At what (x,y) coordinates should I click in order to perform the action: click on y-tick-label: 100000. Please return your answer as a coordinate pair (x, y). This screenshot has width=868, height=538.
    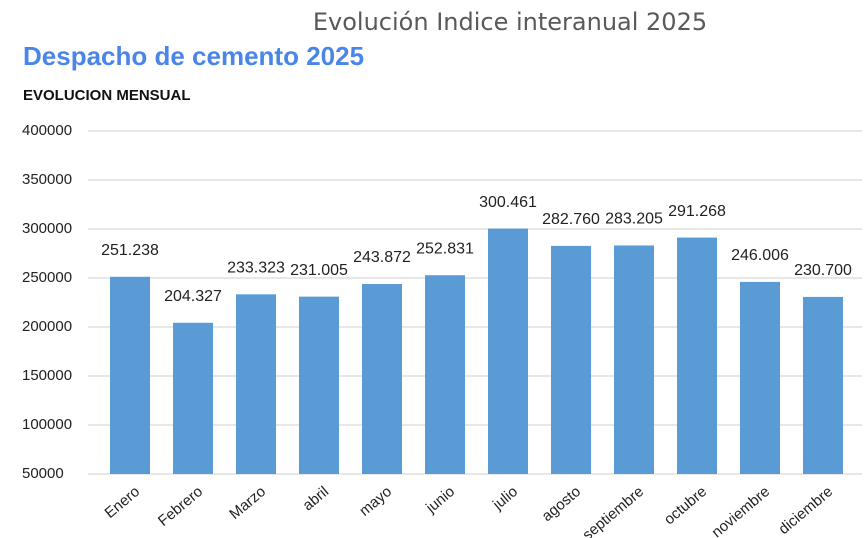
    Looking at the image, I should click on (47, 424).